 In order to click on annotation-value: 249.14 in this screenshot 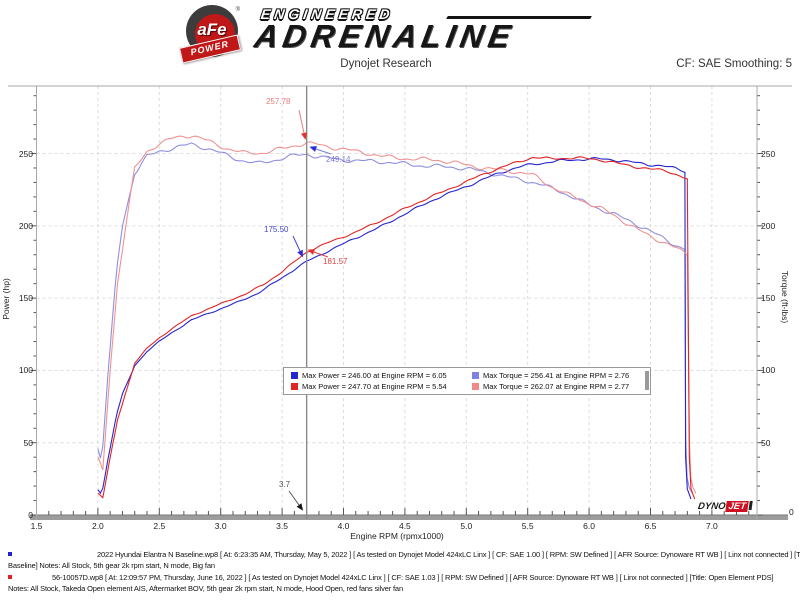, I will do `click(338, 159)`.